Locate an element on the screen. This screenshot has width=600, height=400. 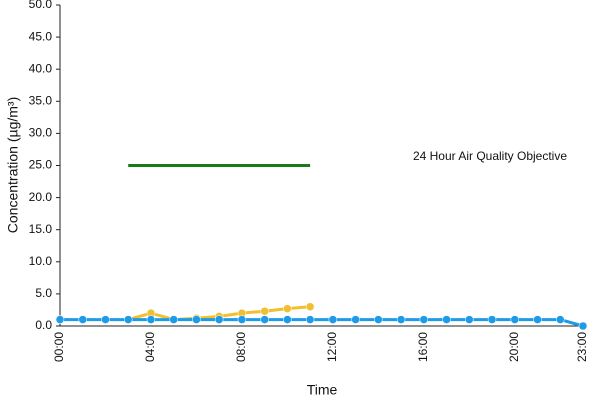
y-tick-label: 5.0 is located at coordinates (43, 293).